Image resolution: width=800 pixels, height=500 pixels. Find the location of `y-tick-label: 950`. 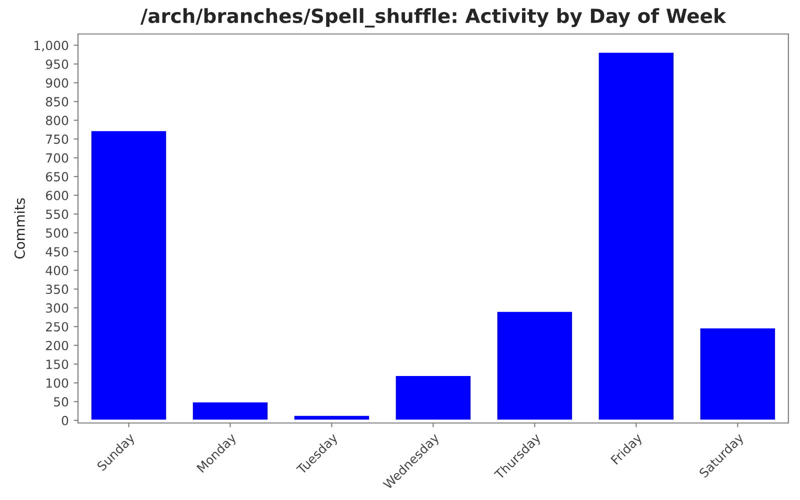

y-tick-label: 950 is located at coordinates (57, 64).